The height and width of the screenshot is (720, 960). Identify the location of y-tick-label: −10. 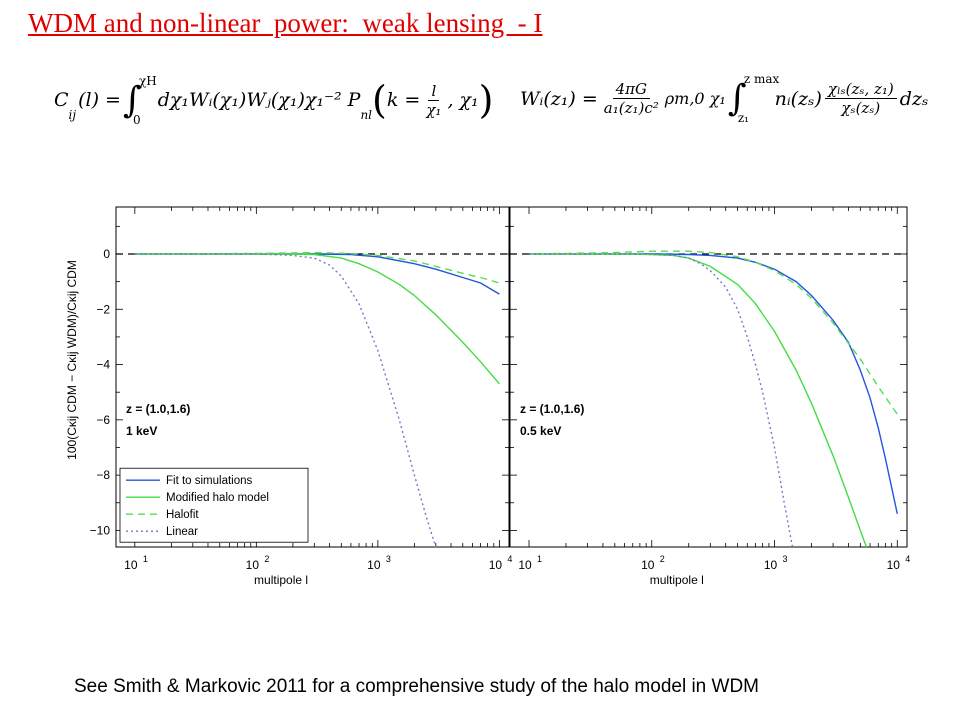
(100, 530).